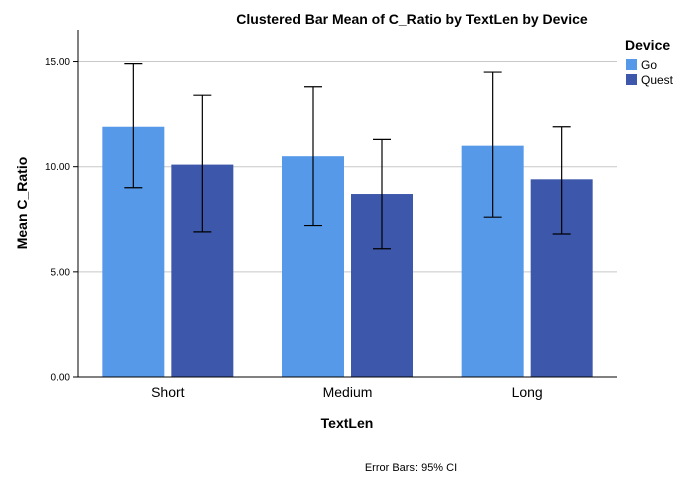 The image size is (692, 481). What do you see at coordinates (561, 180) in the screenshot?
I see `error-bar-quest-long` at bounding box center [561, 180].